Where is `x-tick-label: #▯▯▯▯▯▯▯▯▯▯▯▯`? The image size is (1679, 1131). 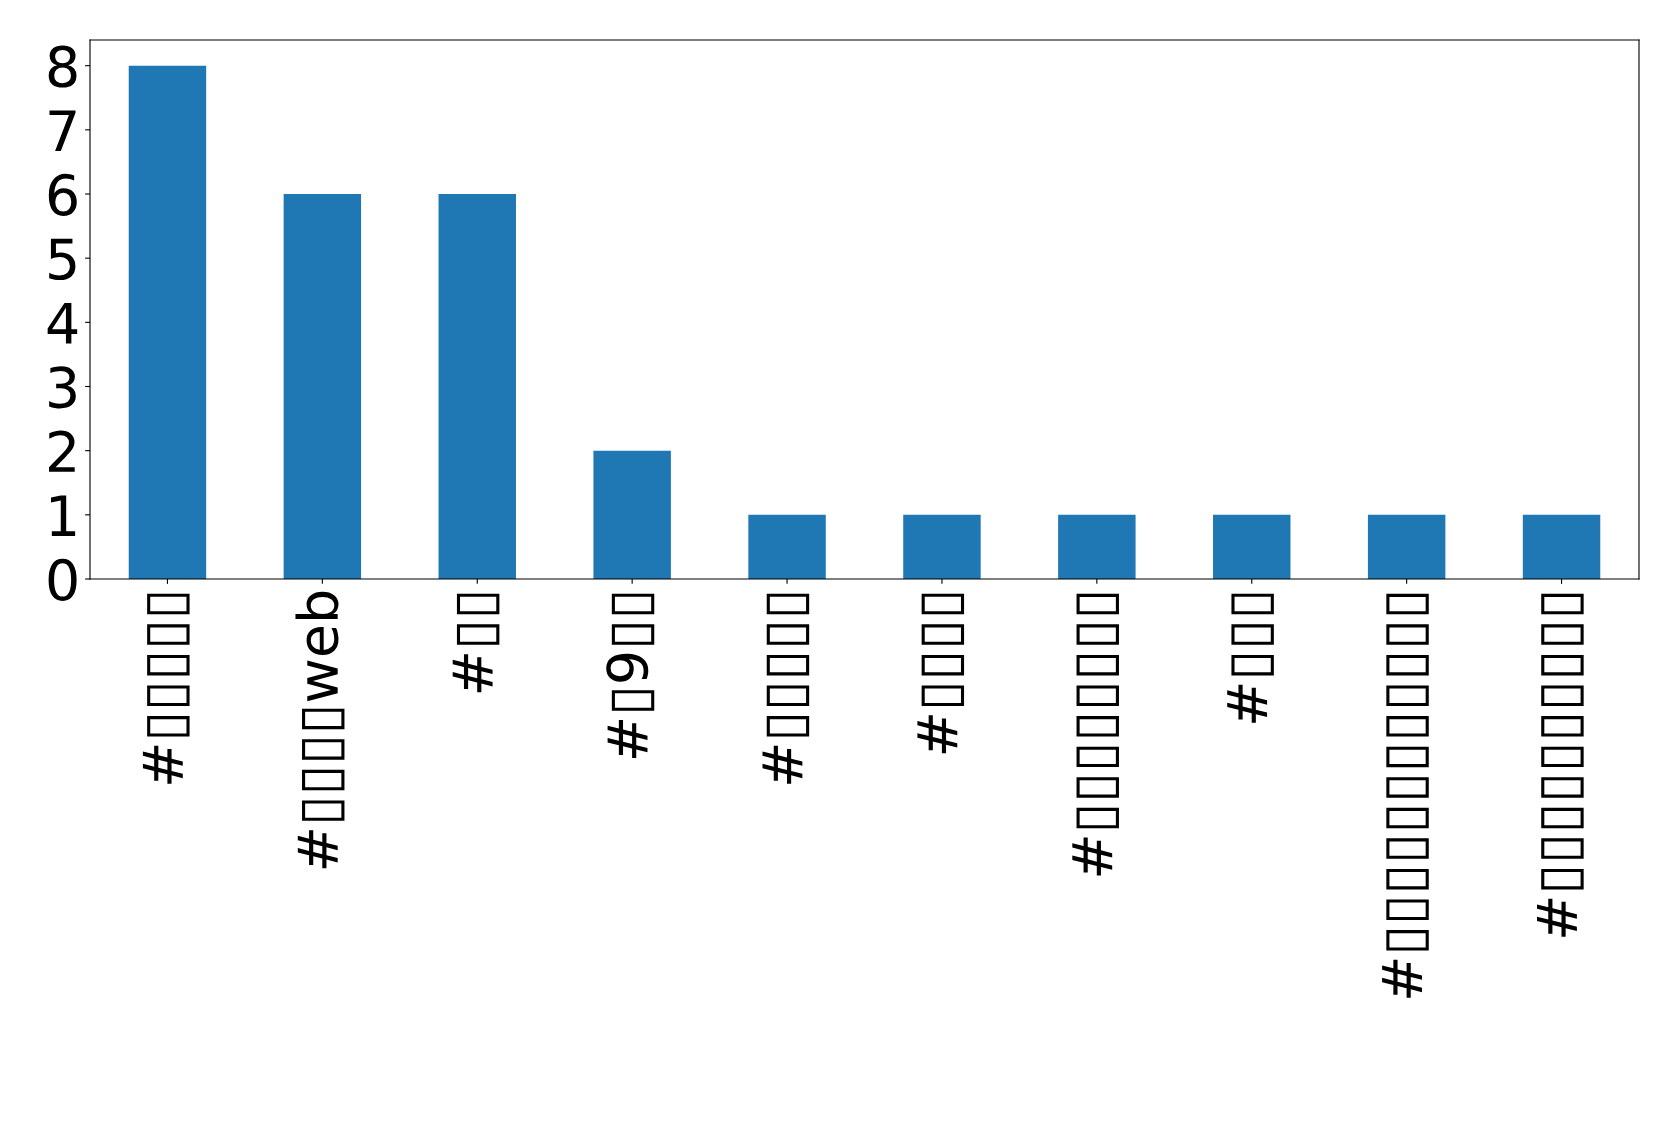 x-tick-label: #▯▯▯▯▯▯▯▯▯▯▯▯ is located at coordinates (1405, 795).